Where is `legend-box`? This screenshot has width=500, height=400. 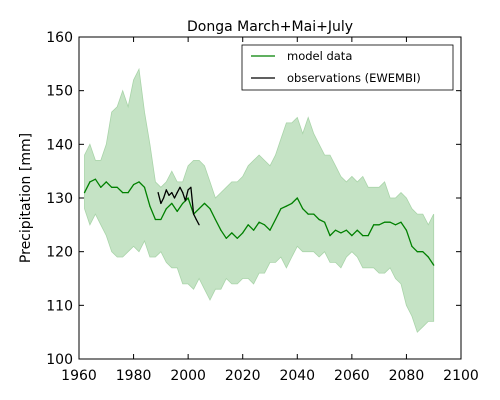
legend-box is located at coordinates (347, 67).